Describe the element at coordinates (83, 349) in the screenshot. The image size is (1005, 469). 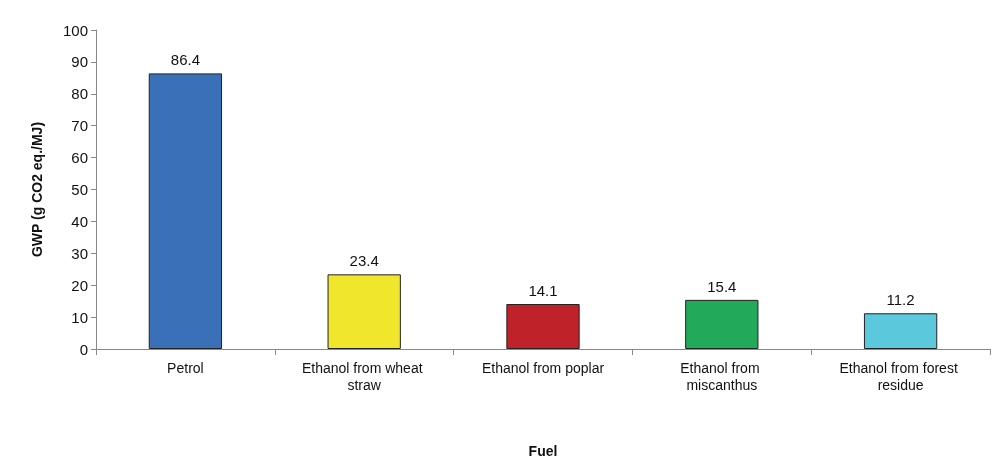
I see `y-tick-label: 0` at that location.